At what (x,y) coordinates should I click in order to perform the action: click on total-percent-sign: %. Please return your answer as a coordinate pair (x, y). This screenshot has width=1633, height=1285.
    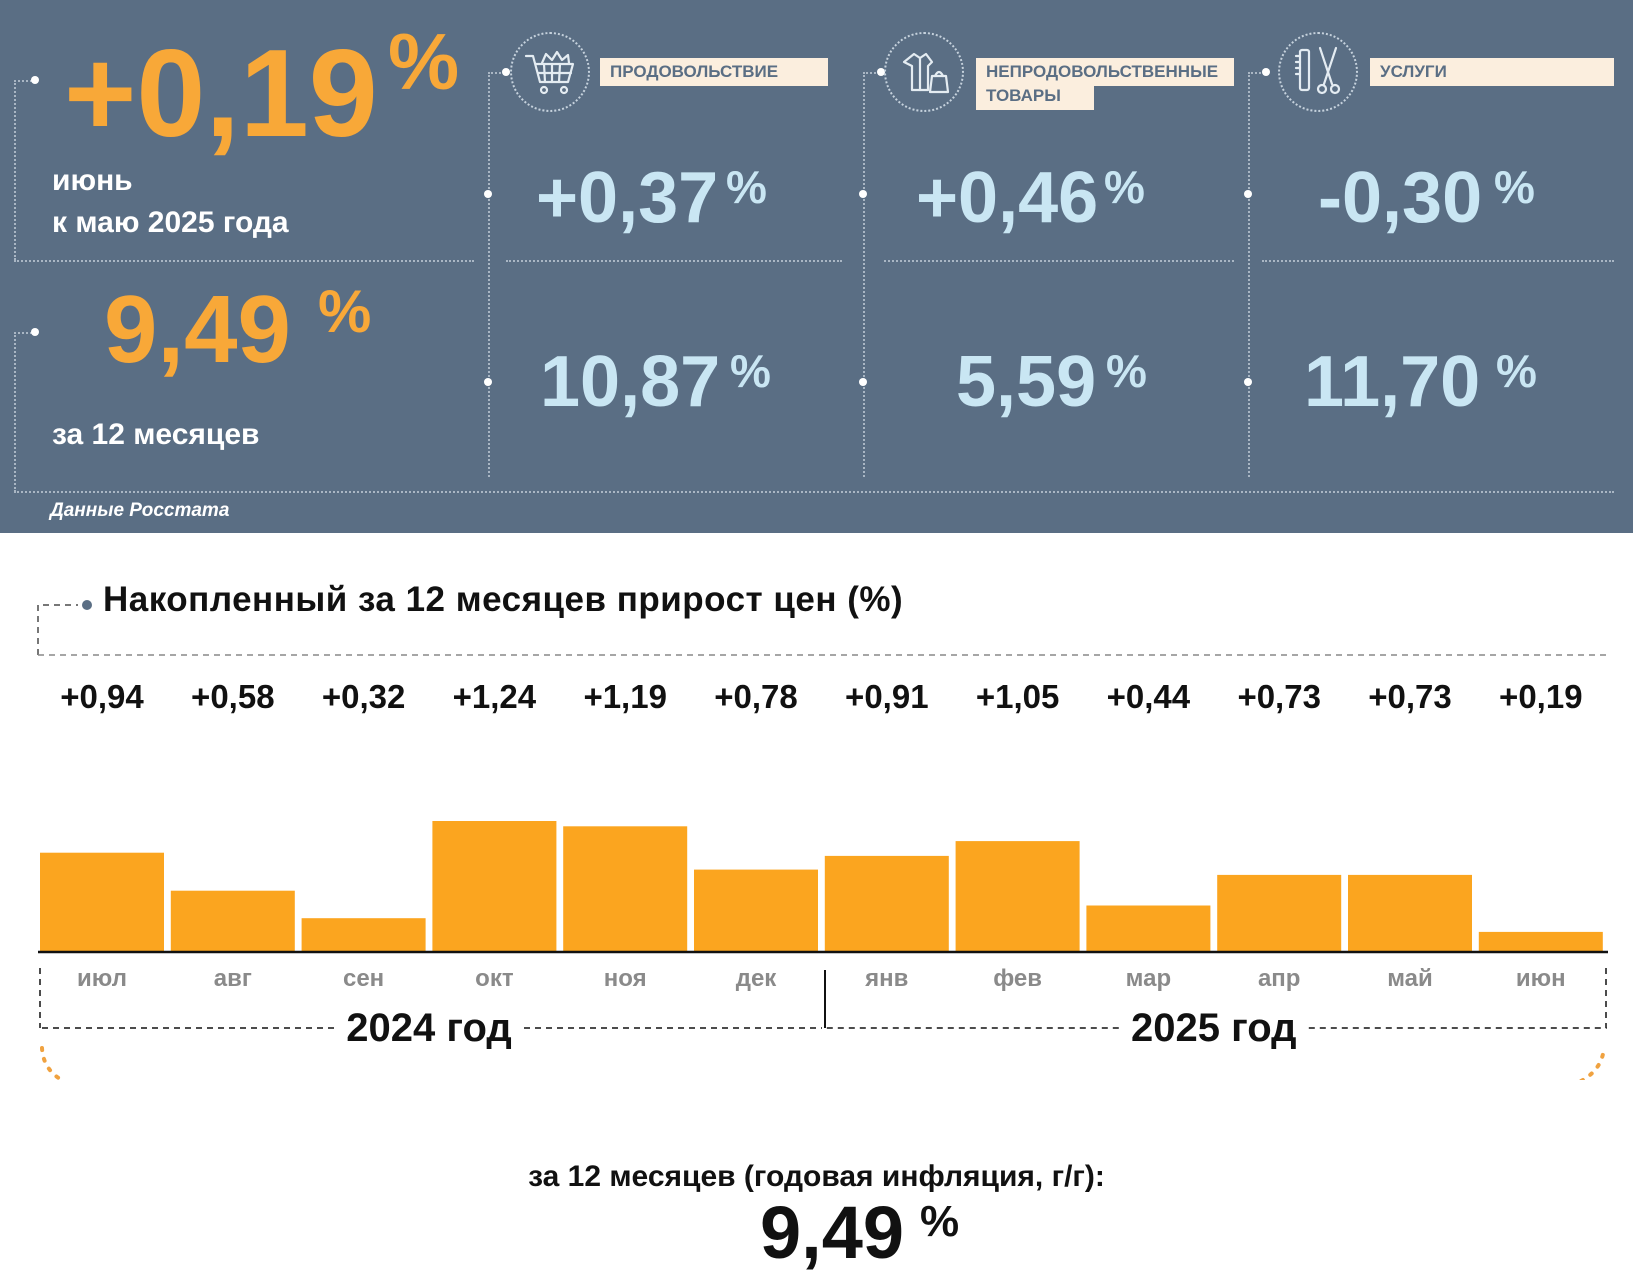
    Looking at the image, I should click on (940, 1221).